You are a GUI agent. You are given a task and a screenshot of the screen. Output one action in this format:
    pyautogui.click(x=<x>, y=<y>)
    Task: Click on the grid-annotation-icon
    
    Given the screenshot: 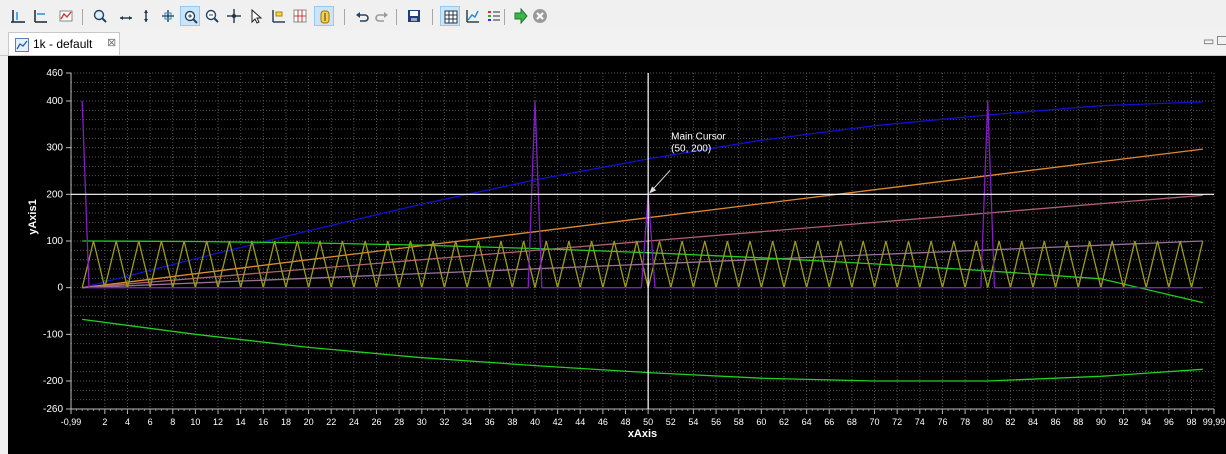 What is the action you would take?
    pyautogui.click(x=300, y=16)
    